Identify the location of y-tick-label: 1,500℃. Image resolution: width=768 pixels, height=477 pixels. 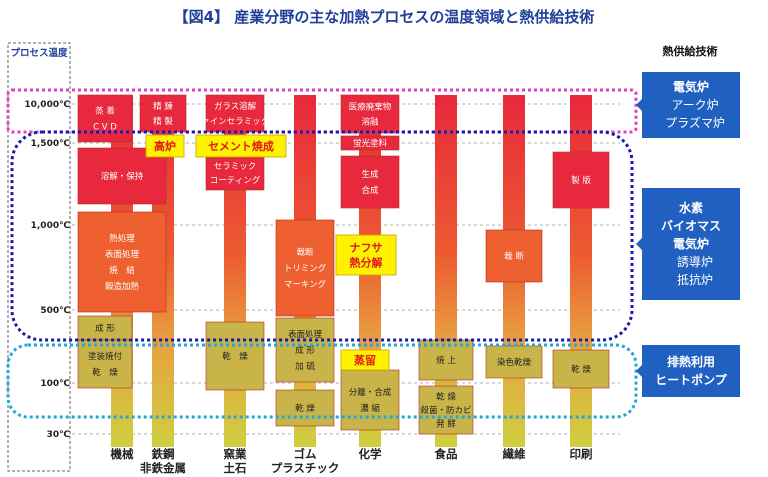
(50, 144).